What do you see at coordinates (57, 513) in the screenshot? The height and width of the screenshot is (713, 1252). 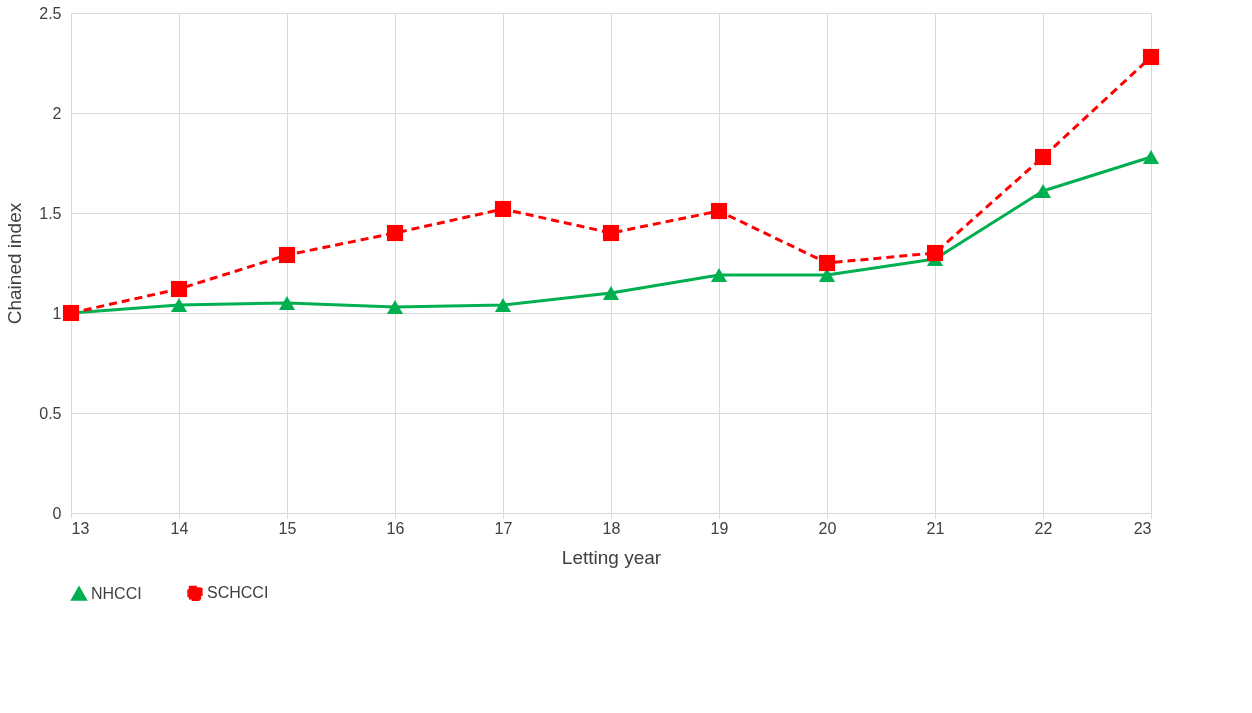 I see `y-tick-label: 0` at bounding box center [57, 513].